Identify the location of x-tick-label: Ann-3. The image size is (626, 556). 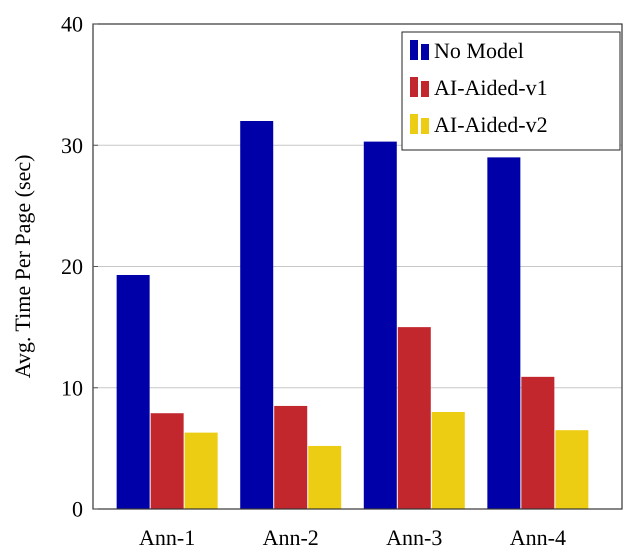
(414, 537).